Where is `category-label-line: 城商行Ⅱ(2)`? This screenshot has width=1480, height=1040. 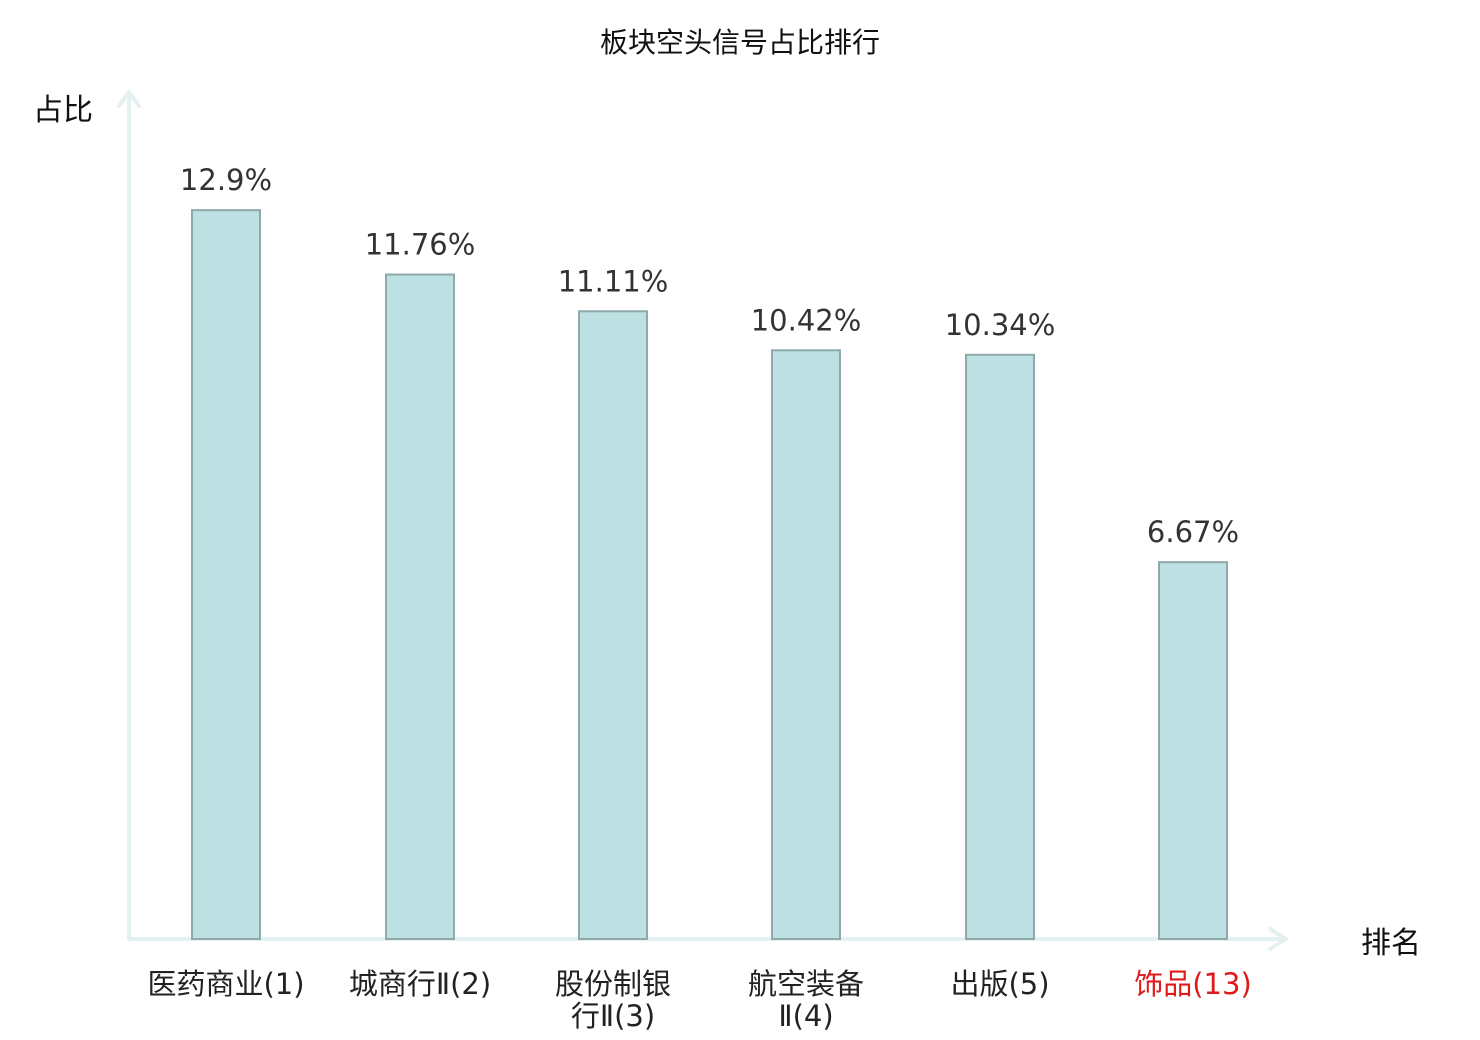 category-label-line: 城商行Ⅱ(2) is located at coordinates (420, 984).